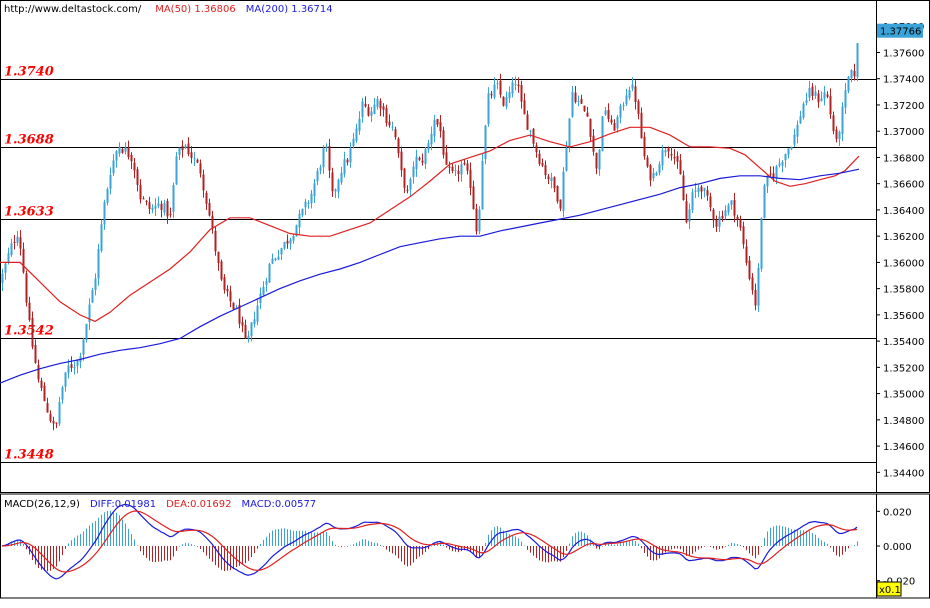  Describe the element at coordinates (903, 158) in the screenshot. I see `y-tick-label: 1.36800` at that location.